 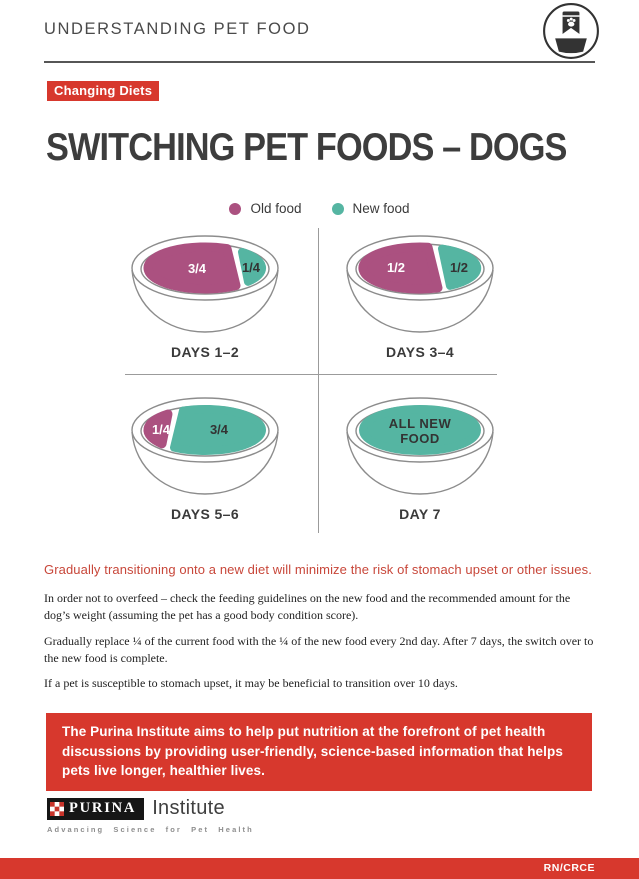 What do you see at coordinates (306, 147) in the screenshot?
I see `page-title: SWITCHING PET FOODS – DOGS` at bounding box center [306, 147].